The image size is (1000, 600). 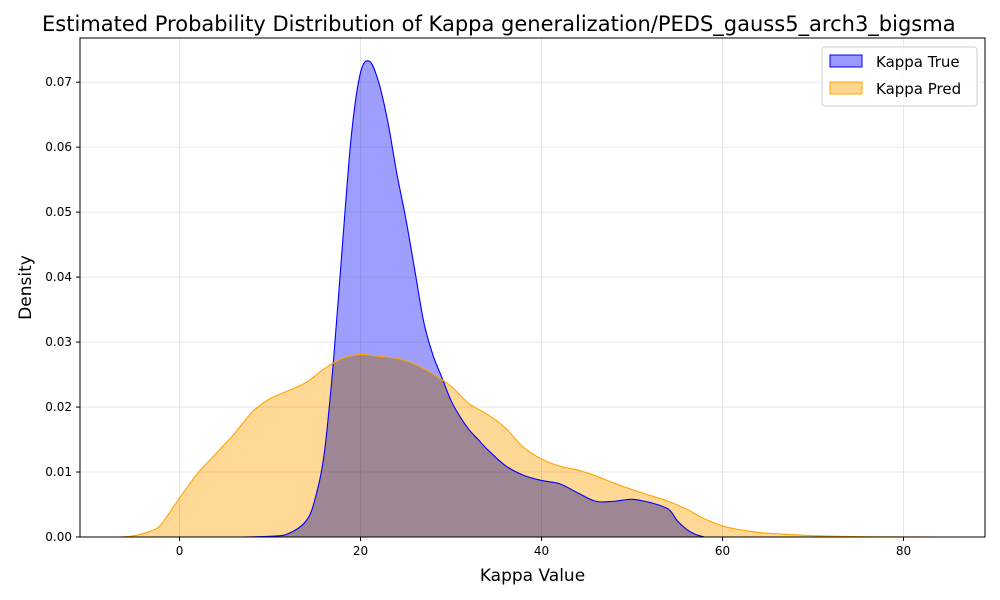 I want to click on y-tick-label: 0.00, so click(x=58, y=537).